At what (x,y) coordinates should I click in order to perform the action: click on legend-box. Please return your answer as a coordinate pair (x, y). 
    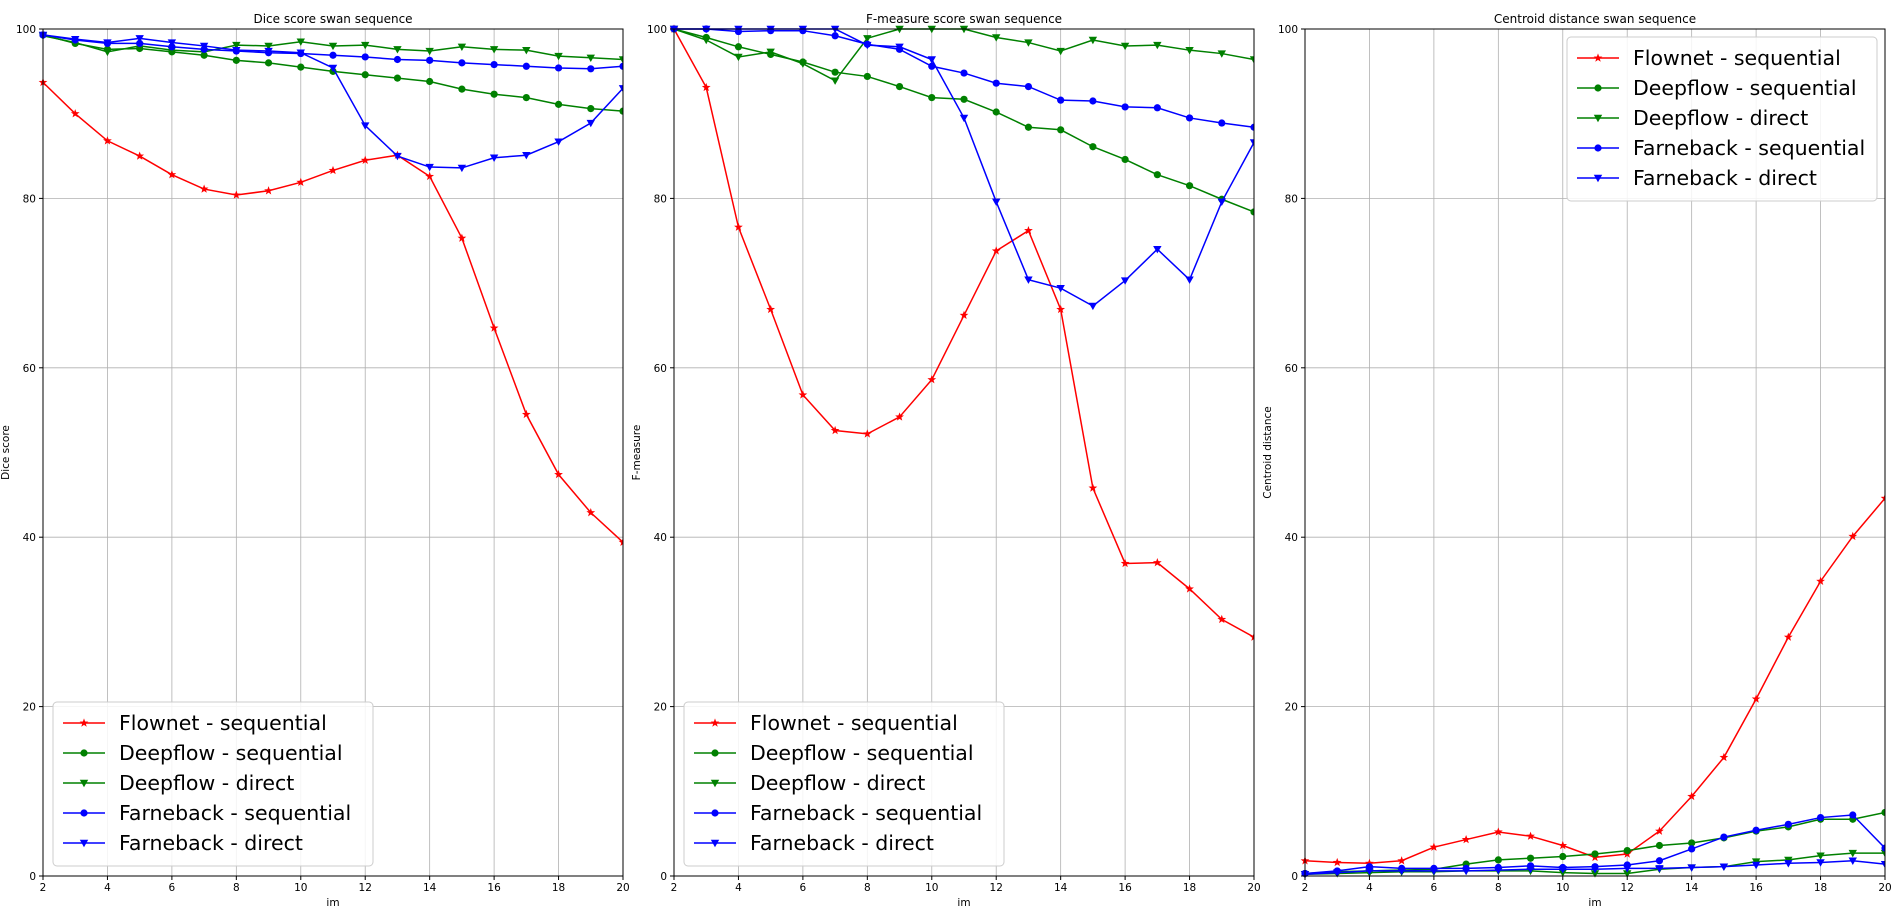
    Looking at the image, I should click on (844, 784).